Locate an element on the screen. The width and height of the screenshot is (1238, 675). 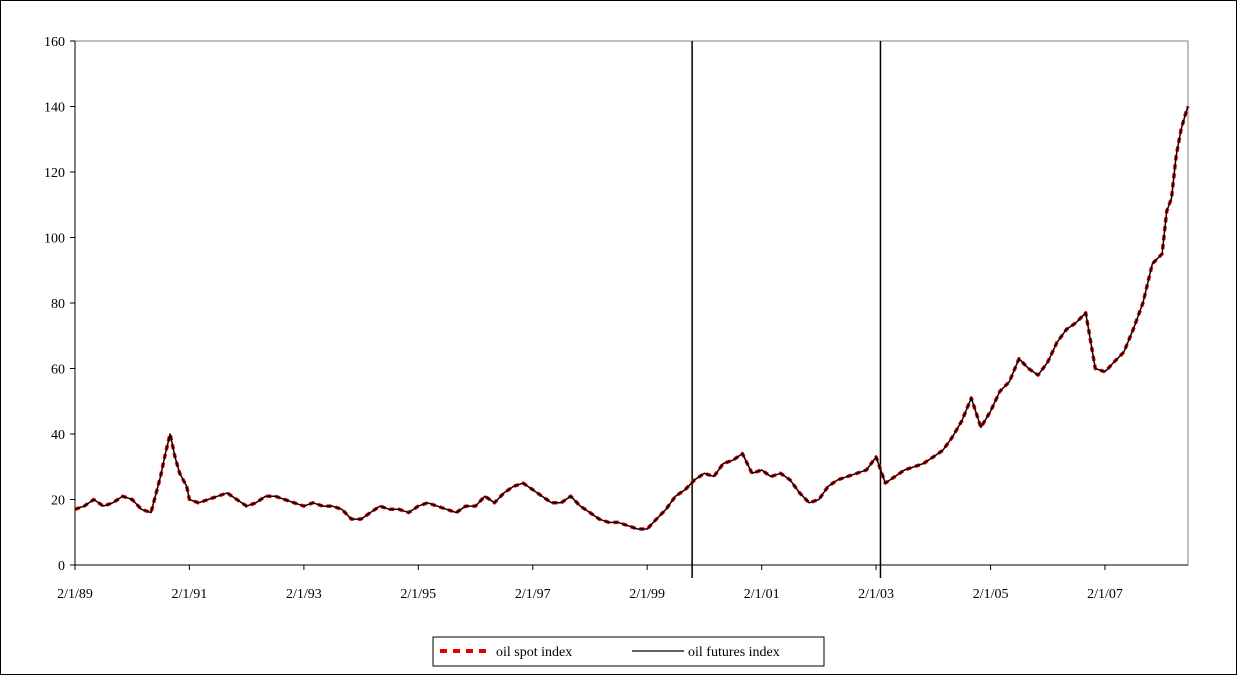
legend-box is located at coordinates (628, 651).